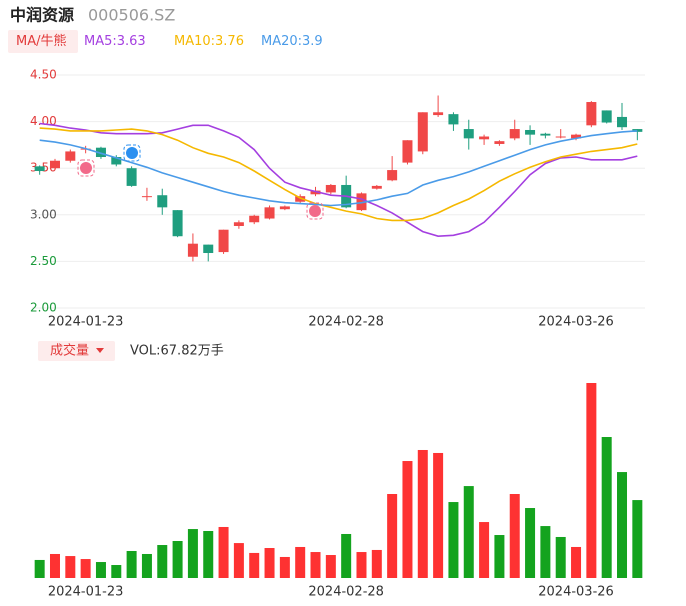 The width and height of the screenshot is (686, 606). What do you see at coordinates (43, 261) in the screenshot?
I see `y-tick-label: 2.50` at bounding box center [43, 261].